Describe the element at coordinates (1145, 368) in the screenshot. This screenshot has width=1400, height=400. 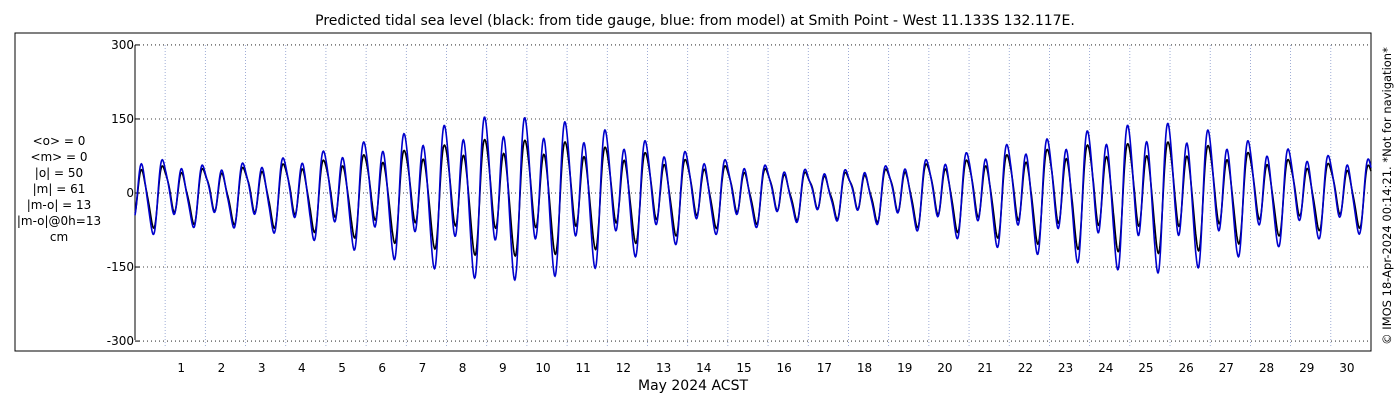
I see `x-tick-label: 25` at that location.